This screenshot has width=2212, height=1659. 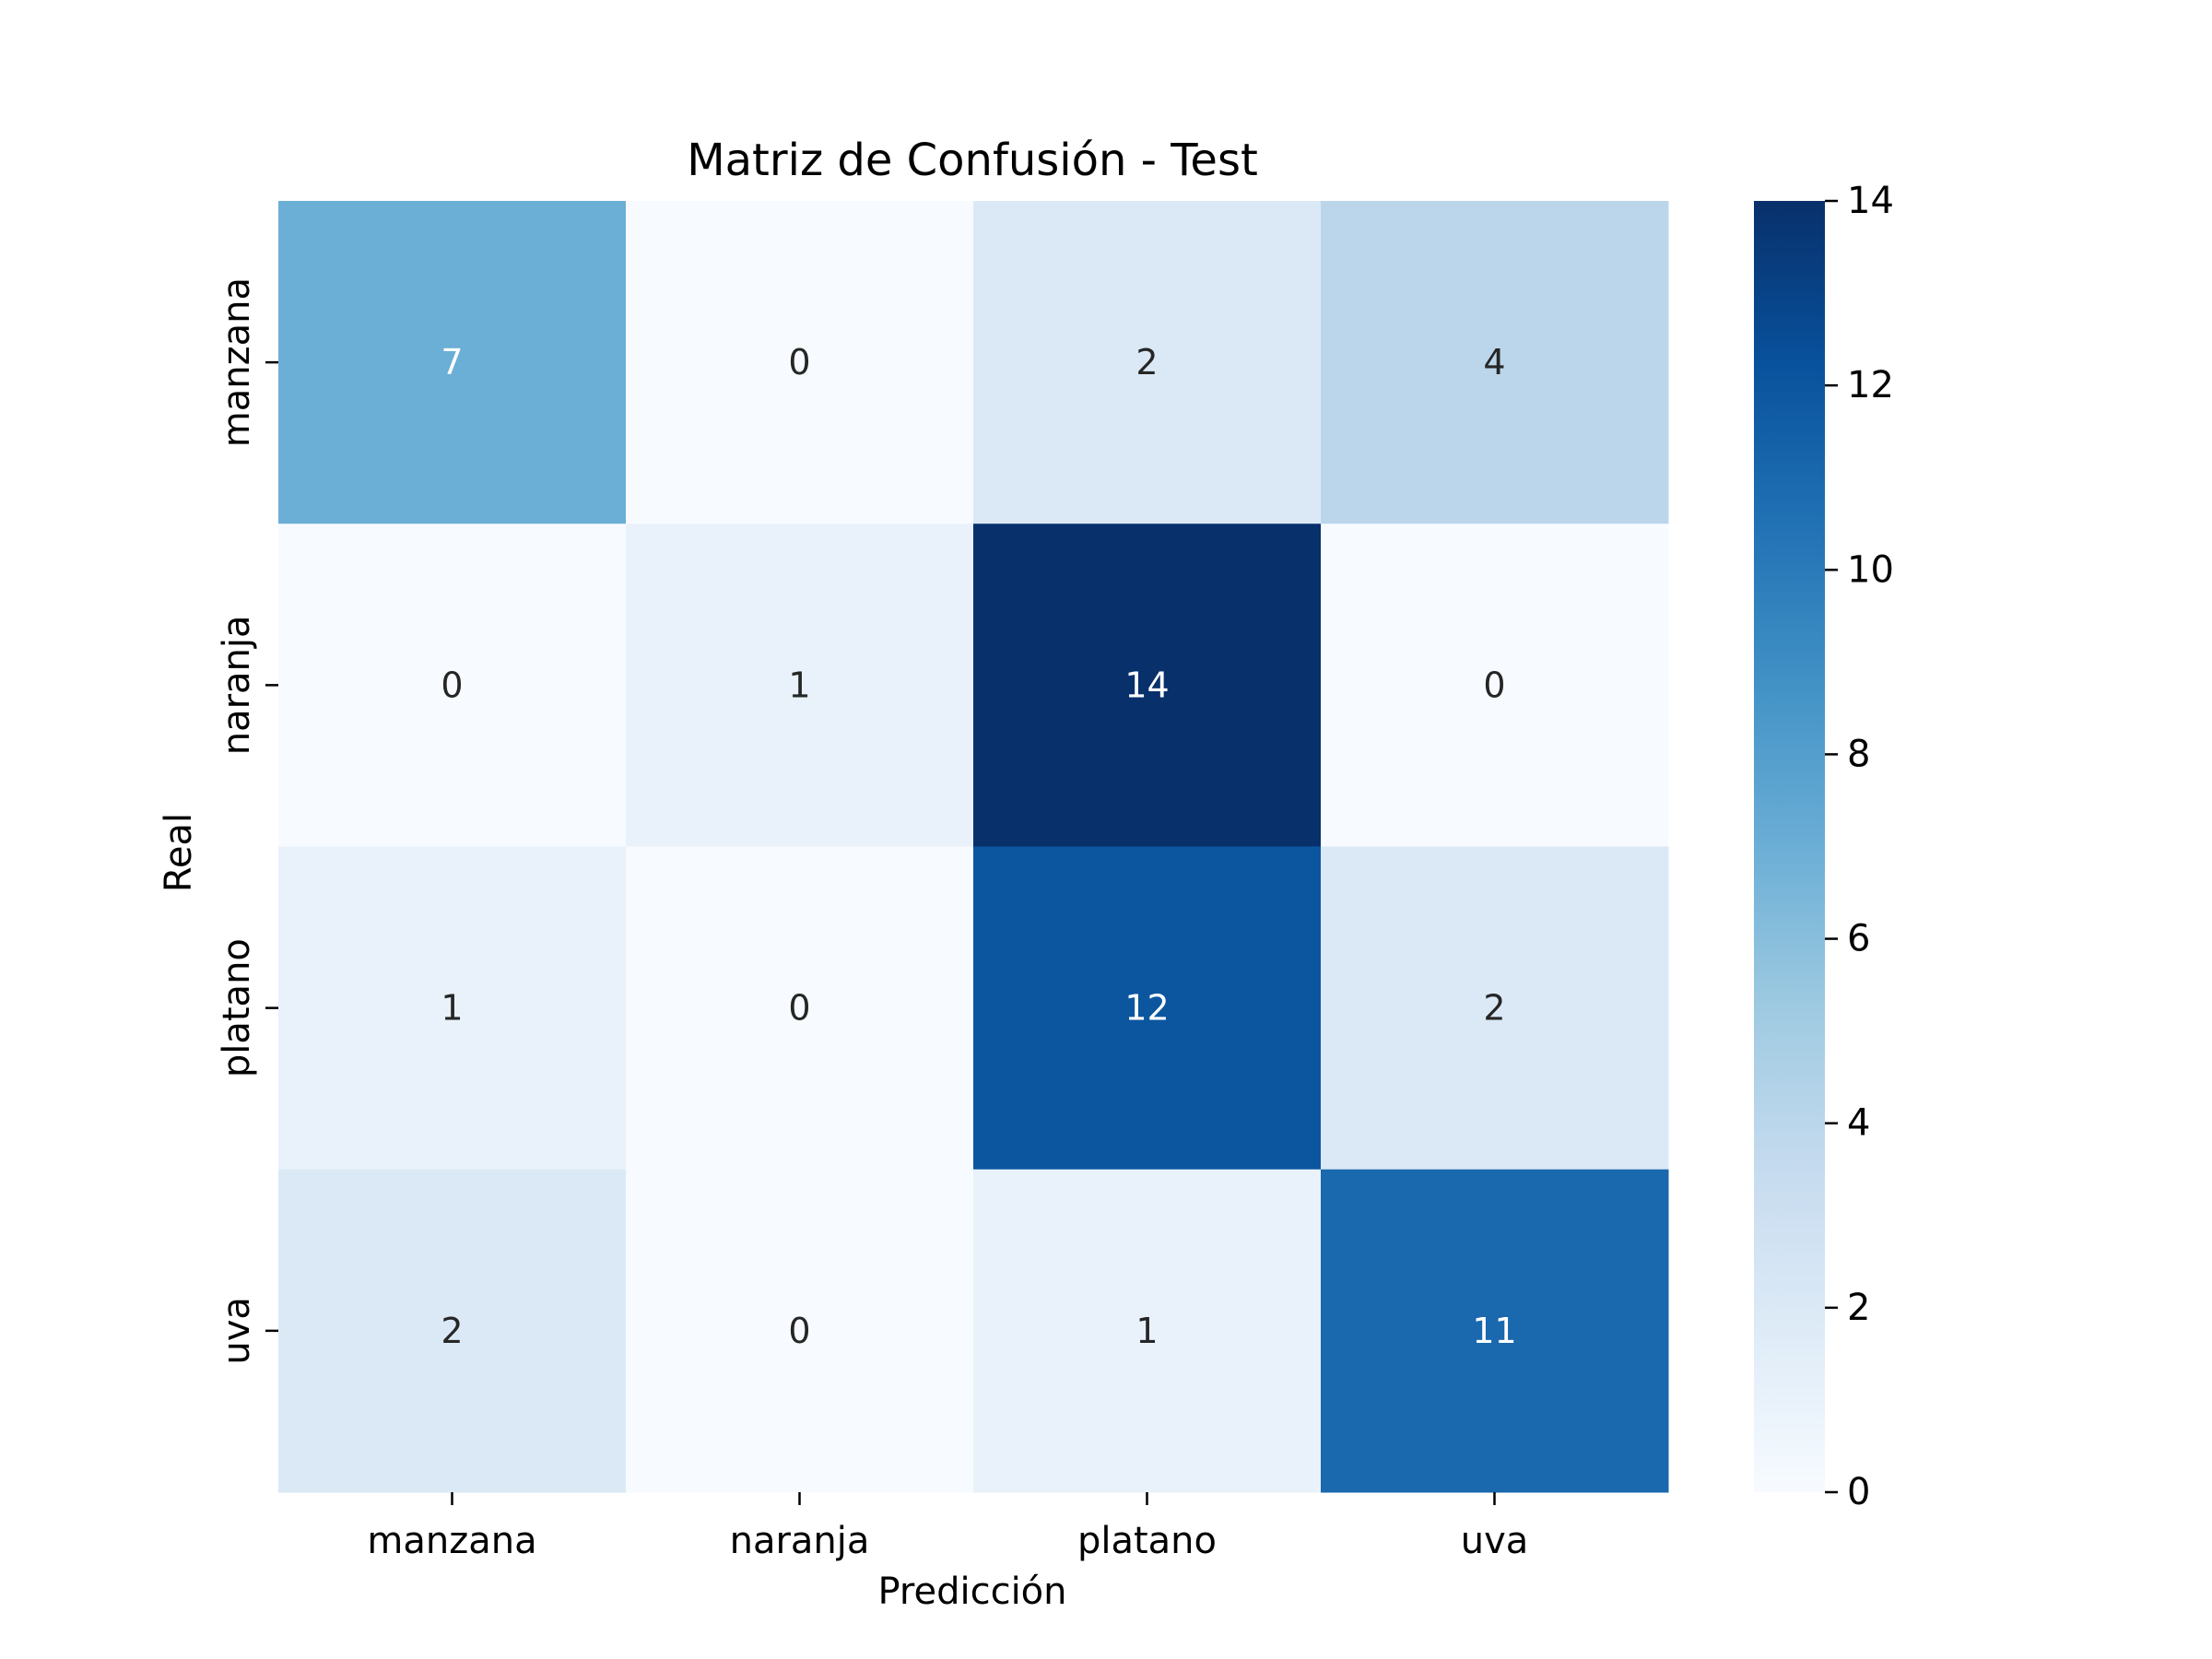 I want to click on x-tick-label-1: naranja, so click(x=800, y=1541).